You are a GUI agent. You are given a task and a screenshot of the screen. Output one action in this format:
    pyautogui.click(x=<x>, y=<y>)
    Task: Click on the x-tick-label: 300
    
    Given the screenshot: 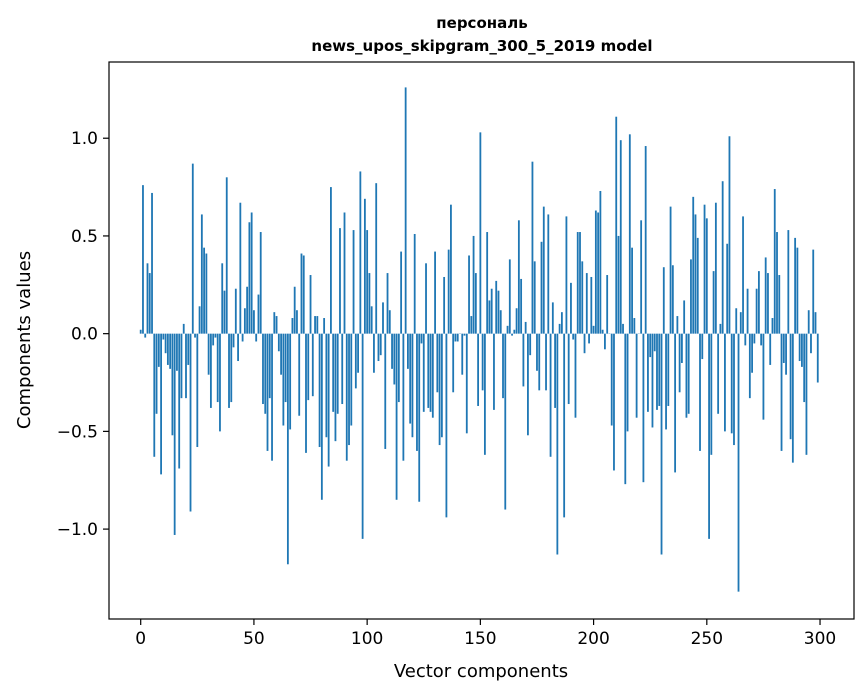 What is the action you would take?
    pyautogui.click(x=820, y=639)
    